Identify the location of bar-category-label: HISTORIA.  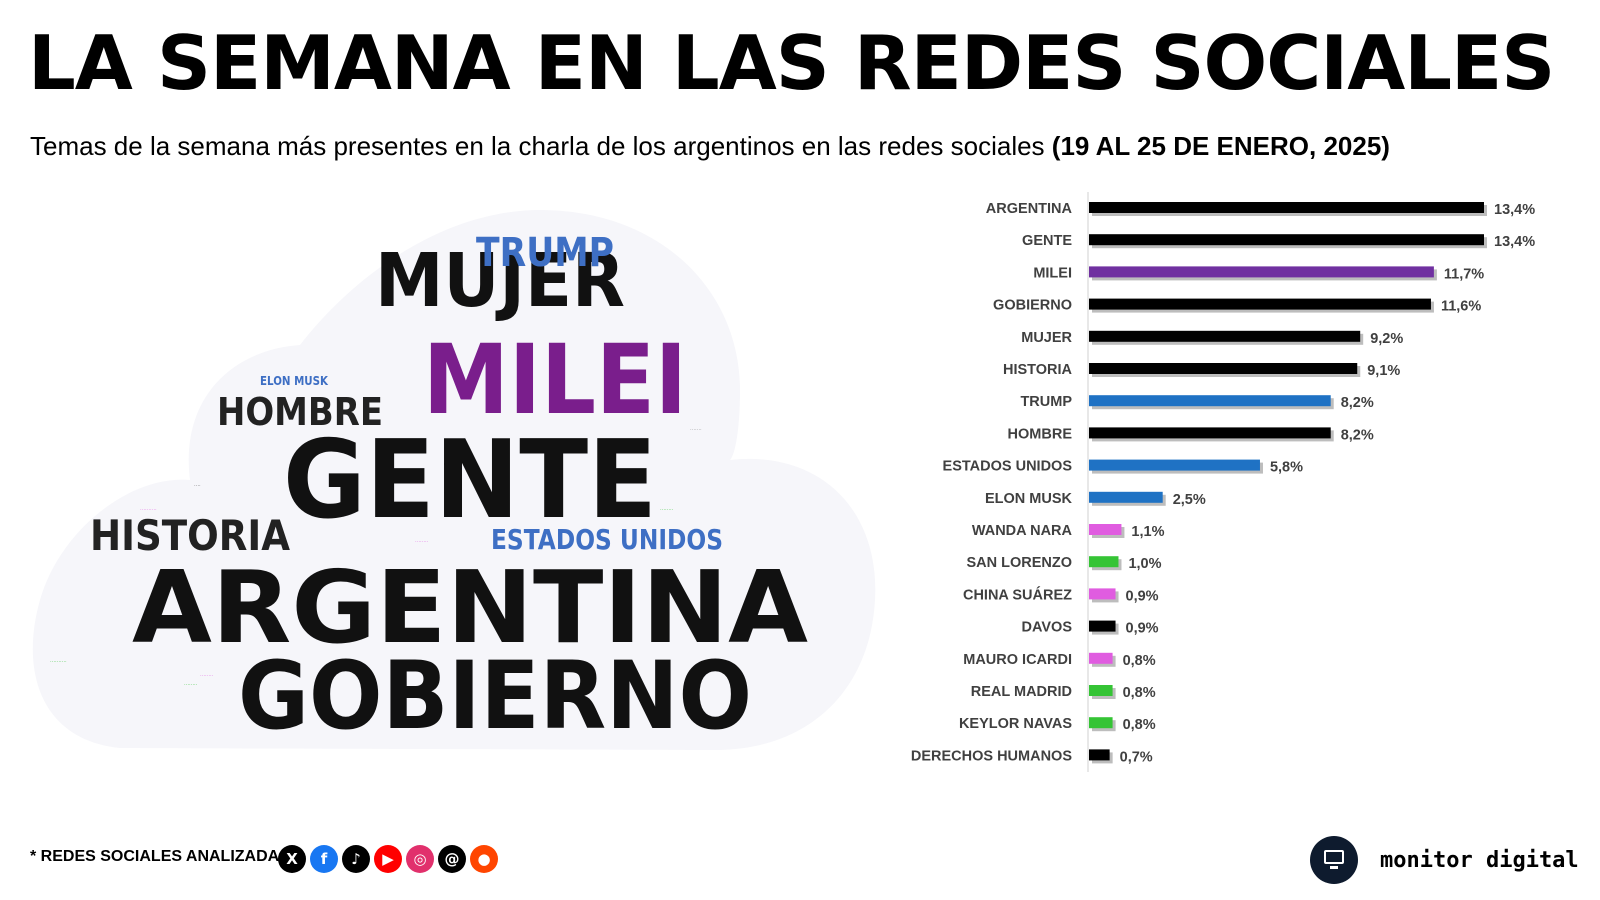
(1038, 370).